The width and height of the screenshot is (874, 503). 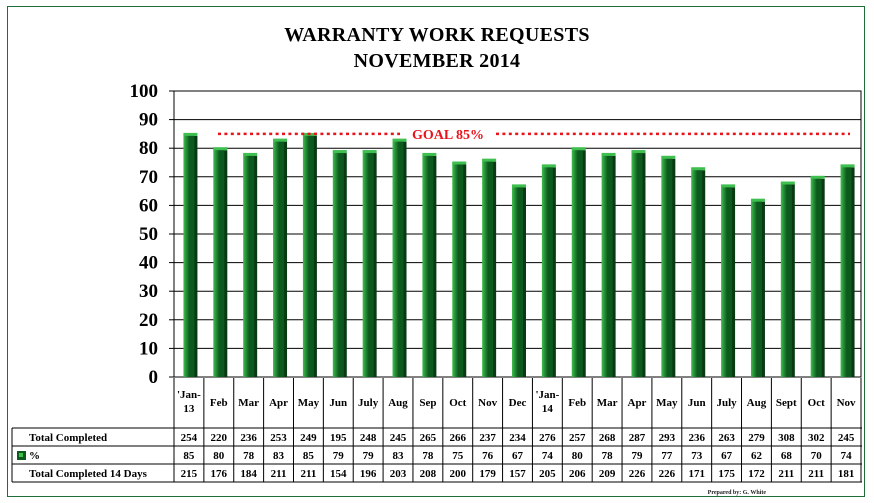 I want to click on x-tick-label: 'Jan-13, so click(x=189, y=402).